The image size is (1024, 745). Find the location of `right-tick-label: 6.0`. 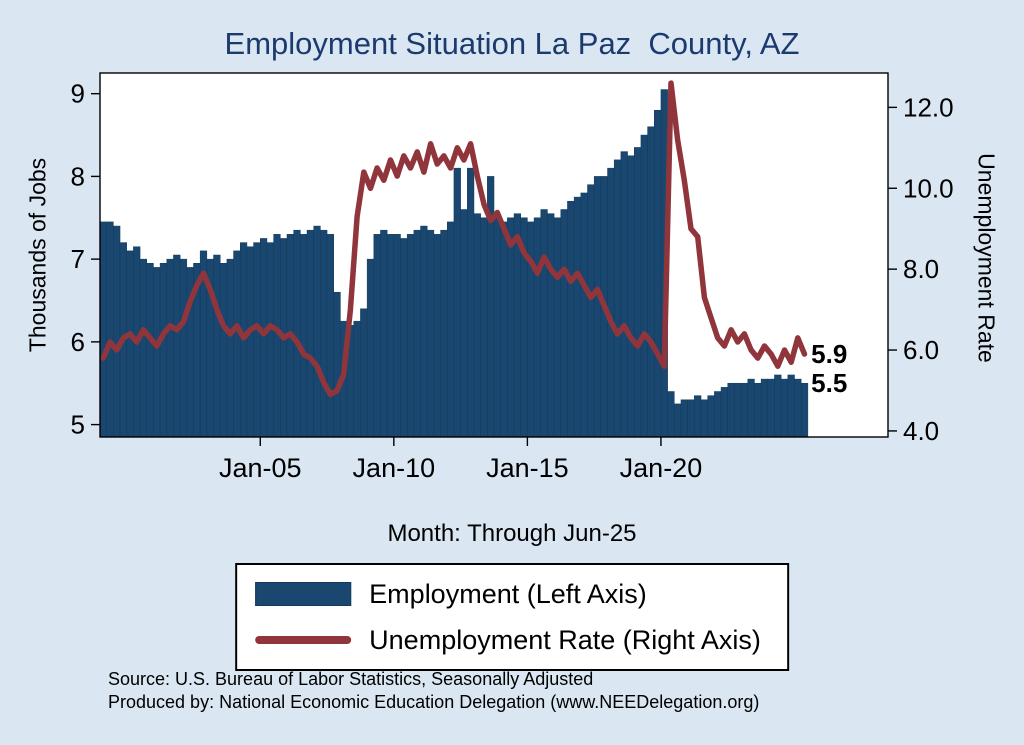

right-tick-label: 6.0 is located at coordinates (921, 350).